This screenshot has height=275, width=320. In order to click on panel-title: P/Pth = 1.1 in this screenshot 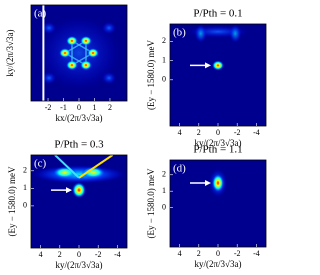, I will do `click(217, 150)`.